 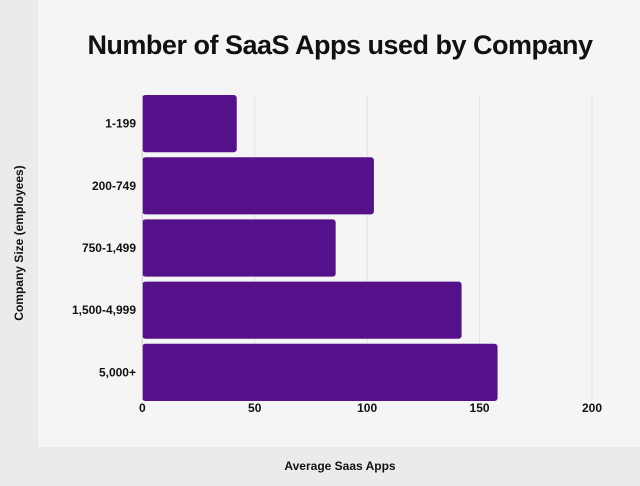 What do you see at coordinates (367, 408) in the screenshot?
I see `x-tick-label: 100` at bounding box center [367, 408].